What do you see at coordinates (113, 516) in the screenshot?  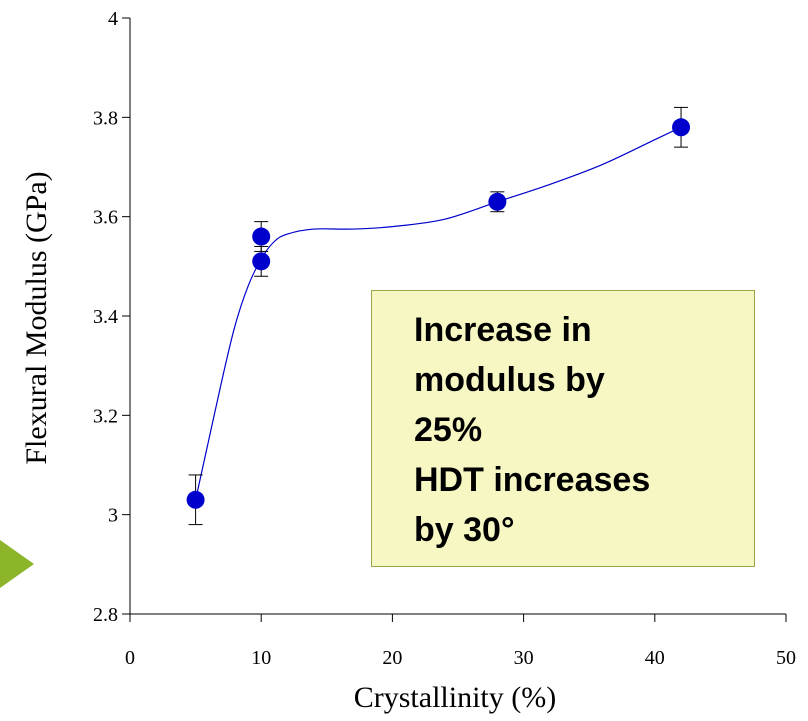 I see `y-tick-label: 3` at bounding box center [113, 516].